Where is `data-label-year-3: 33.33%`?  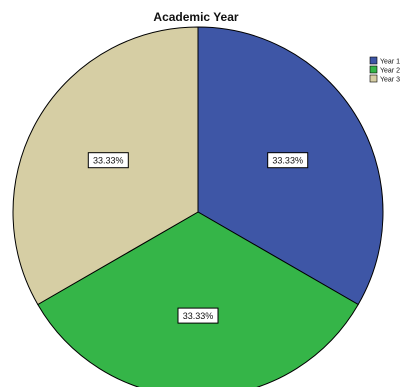
data-label-year-3: 33.33% is located at coordinates (108, 160).